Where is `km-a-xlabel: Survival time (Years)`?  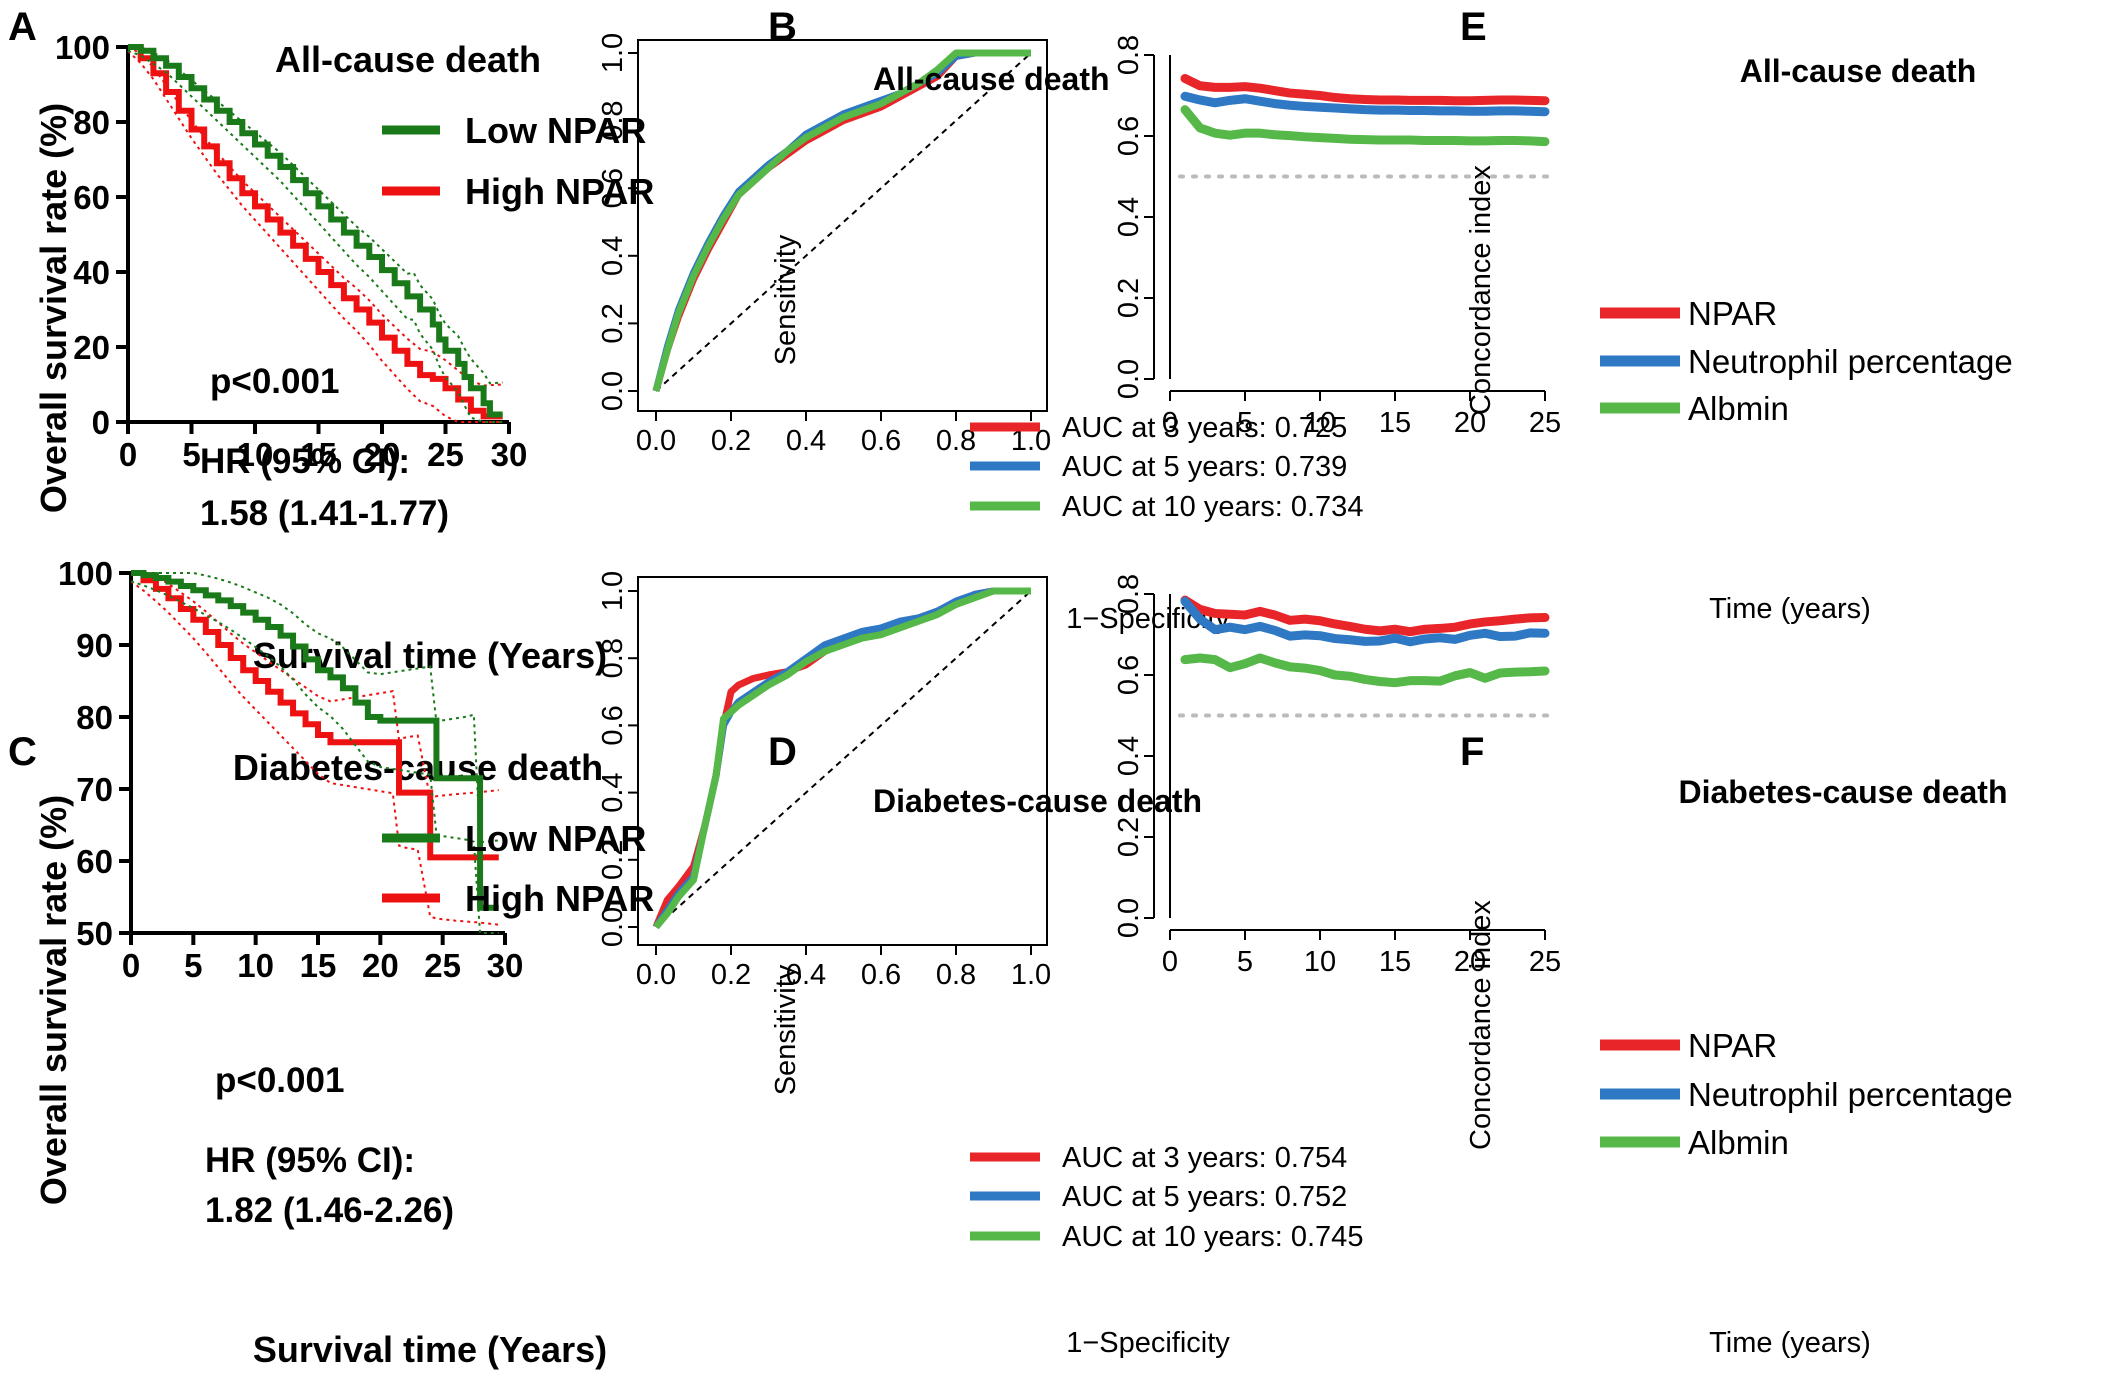
km-a-xlabel: Survival time (Years) is located at coordinates (430, 655).